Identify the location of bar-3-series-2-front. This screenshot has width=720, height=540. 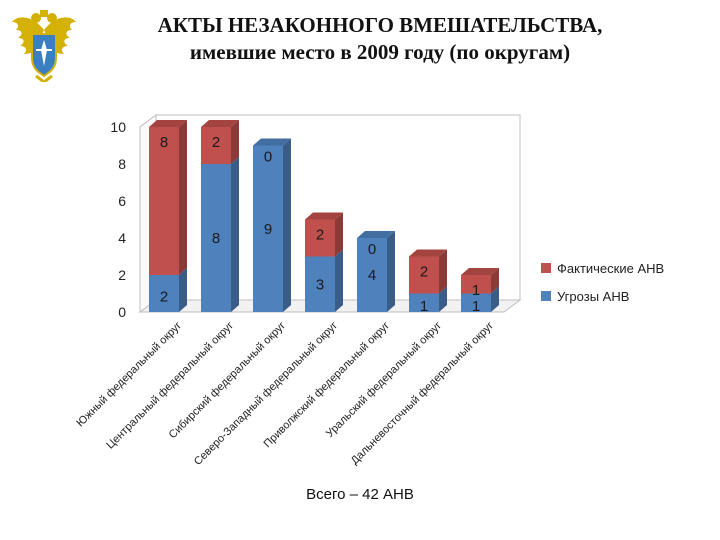
(320, 238).